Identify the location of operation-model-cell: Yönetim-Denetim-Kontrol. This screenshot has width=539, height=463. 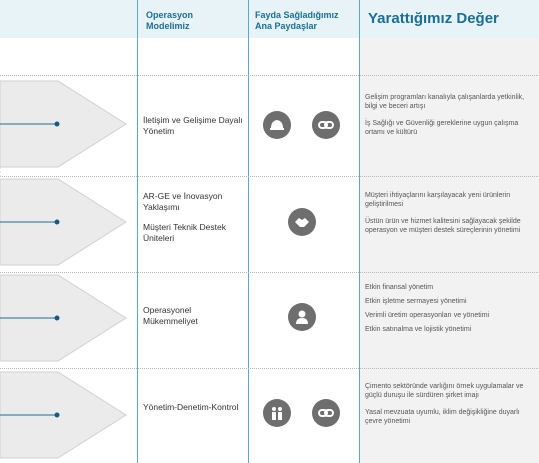
(191, 407).